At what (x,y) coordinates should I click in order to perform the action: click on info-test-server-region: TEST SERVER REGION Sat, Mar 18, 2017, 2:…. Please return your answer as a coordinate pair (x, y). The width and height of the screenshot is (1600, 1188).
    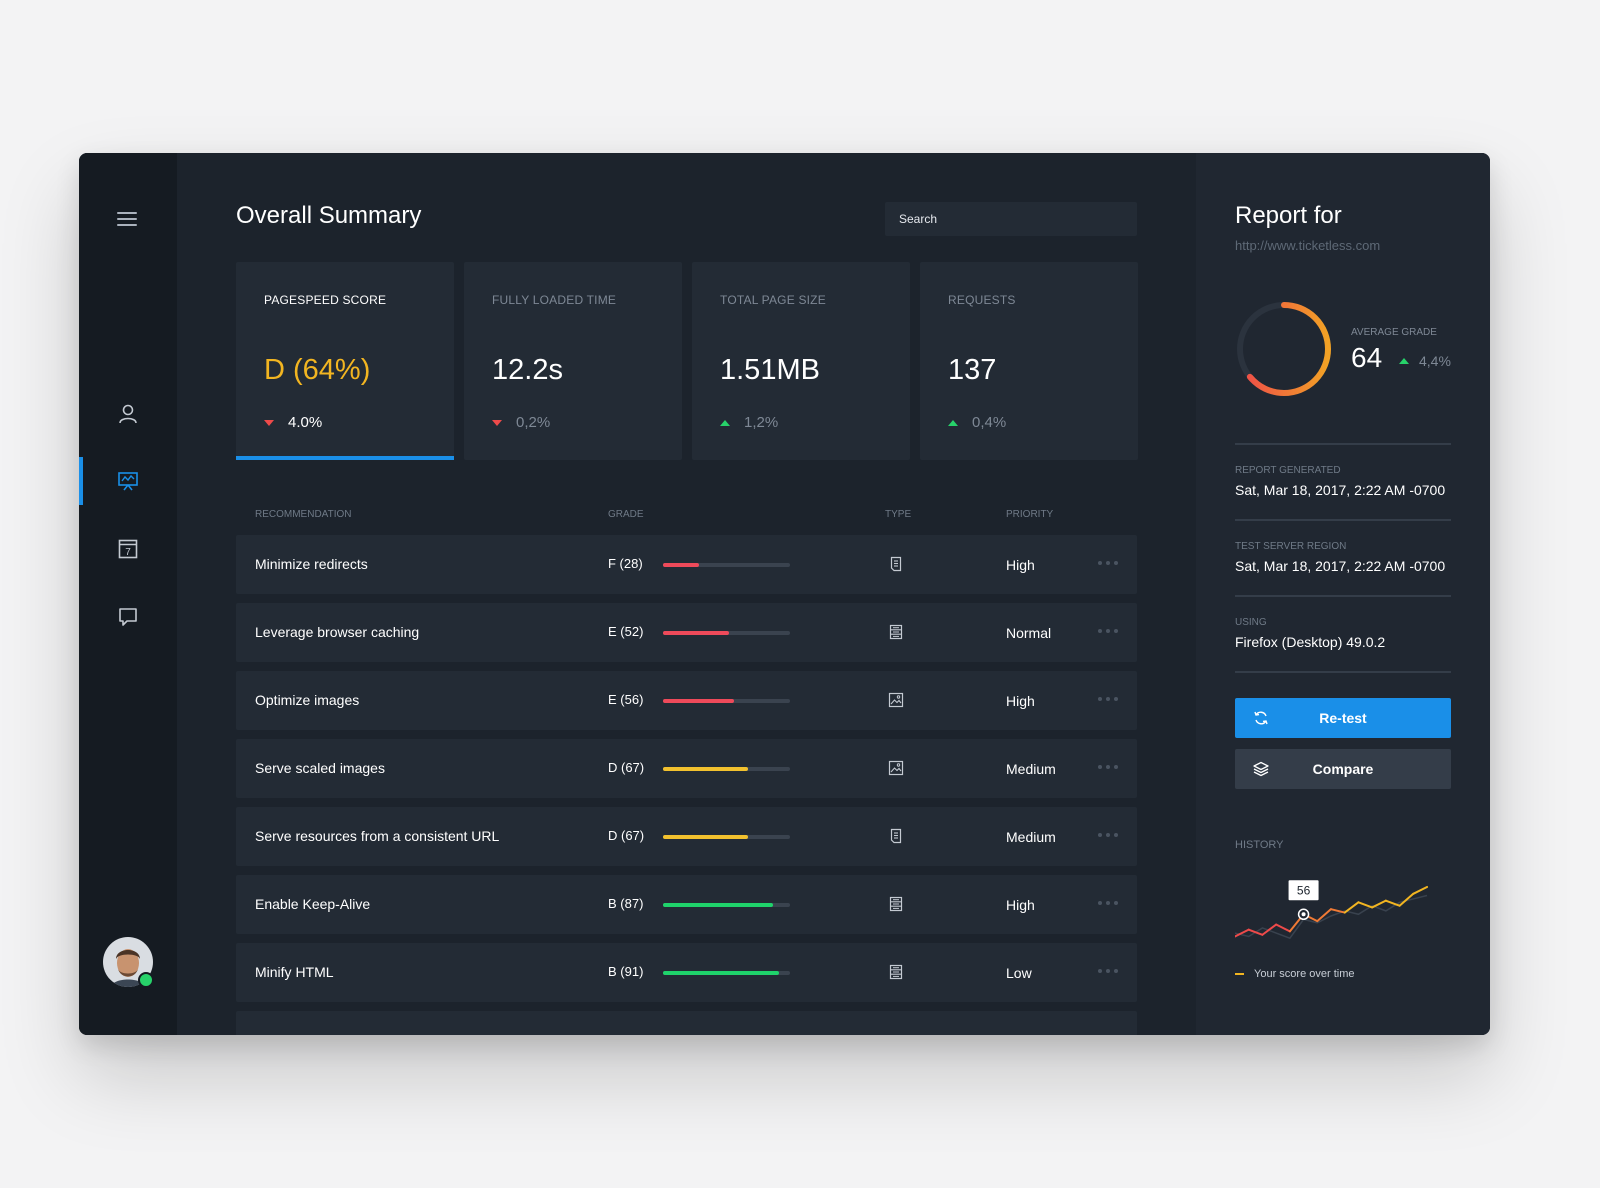
    Looking at the image, I should click on (1343, 546).